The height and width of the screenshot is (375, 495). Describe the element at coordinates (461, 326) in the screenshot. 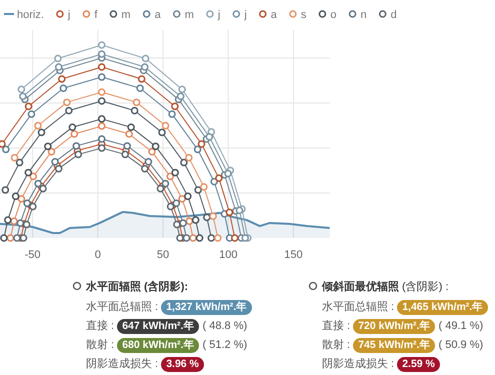

I see `text: ( 49.1 %)` at that location.